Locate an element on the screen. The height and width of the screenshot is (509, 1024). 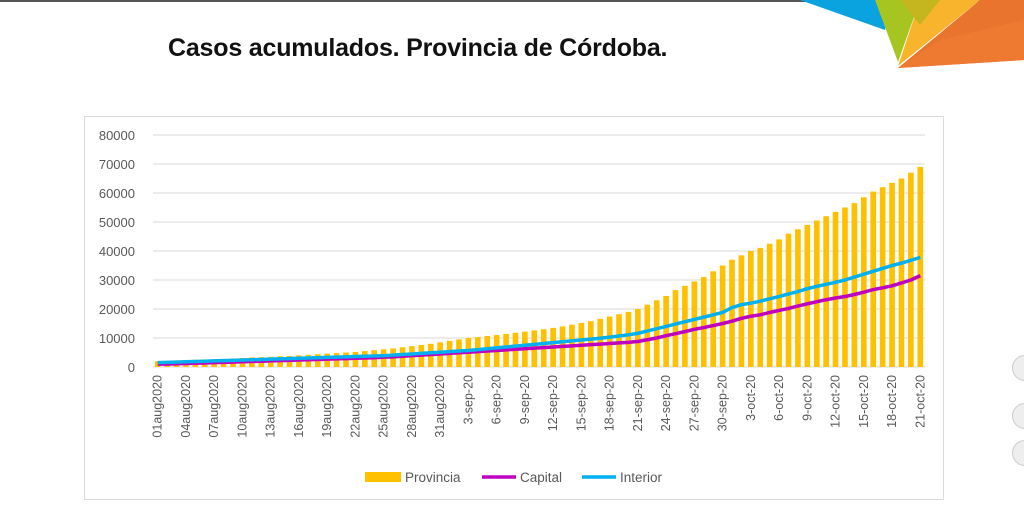
x-tick-label: 31aug2020 is located at coordinates (440, 406).